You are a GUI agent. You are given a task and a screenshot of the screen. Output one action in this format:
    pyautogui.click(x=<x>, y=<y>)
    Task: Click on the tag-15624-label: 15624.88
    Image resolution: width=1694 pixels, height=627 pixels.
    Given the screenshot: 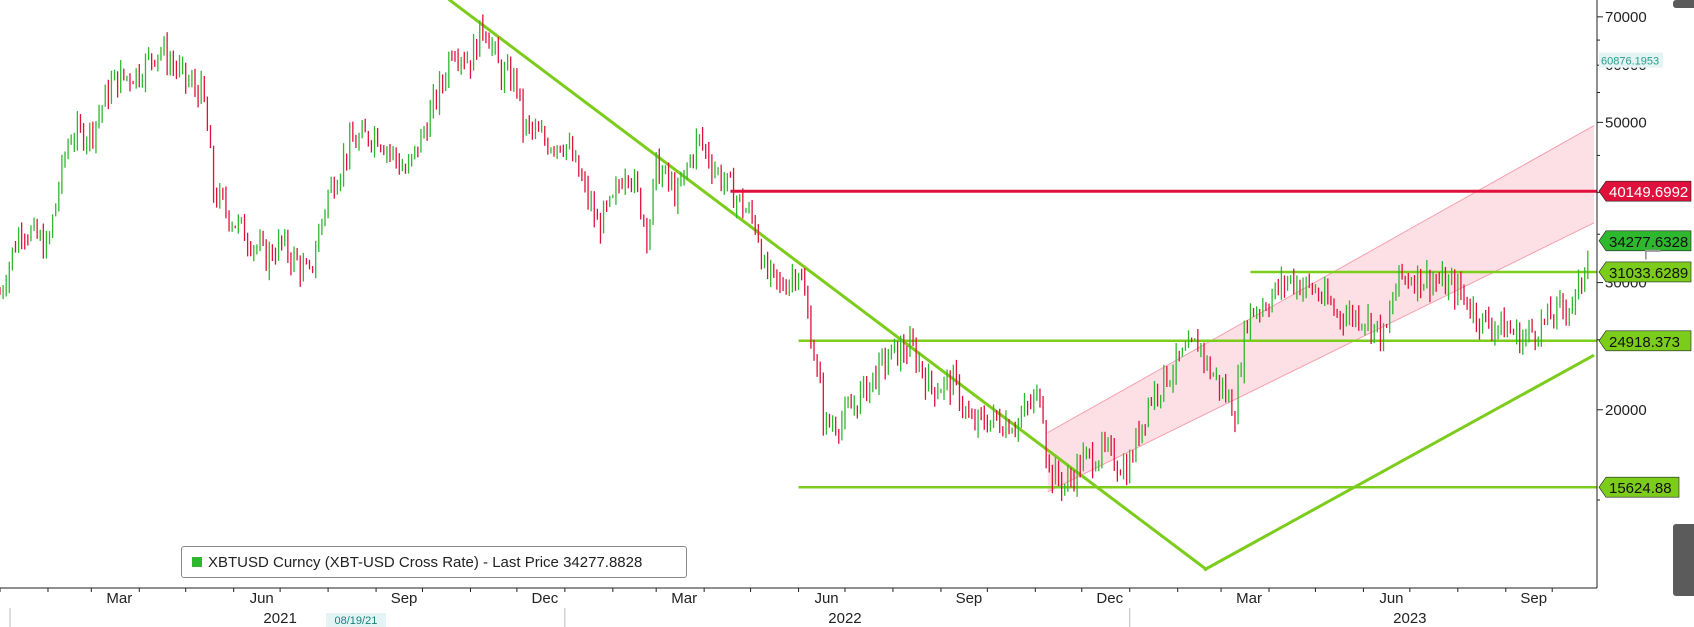 What is the action you would take?
    pyautogui.click(x=1640, y=488)
    